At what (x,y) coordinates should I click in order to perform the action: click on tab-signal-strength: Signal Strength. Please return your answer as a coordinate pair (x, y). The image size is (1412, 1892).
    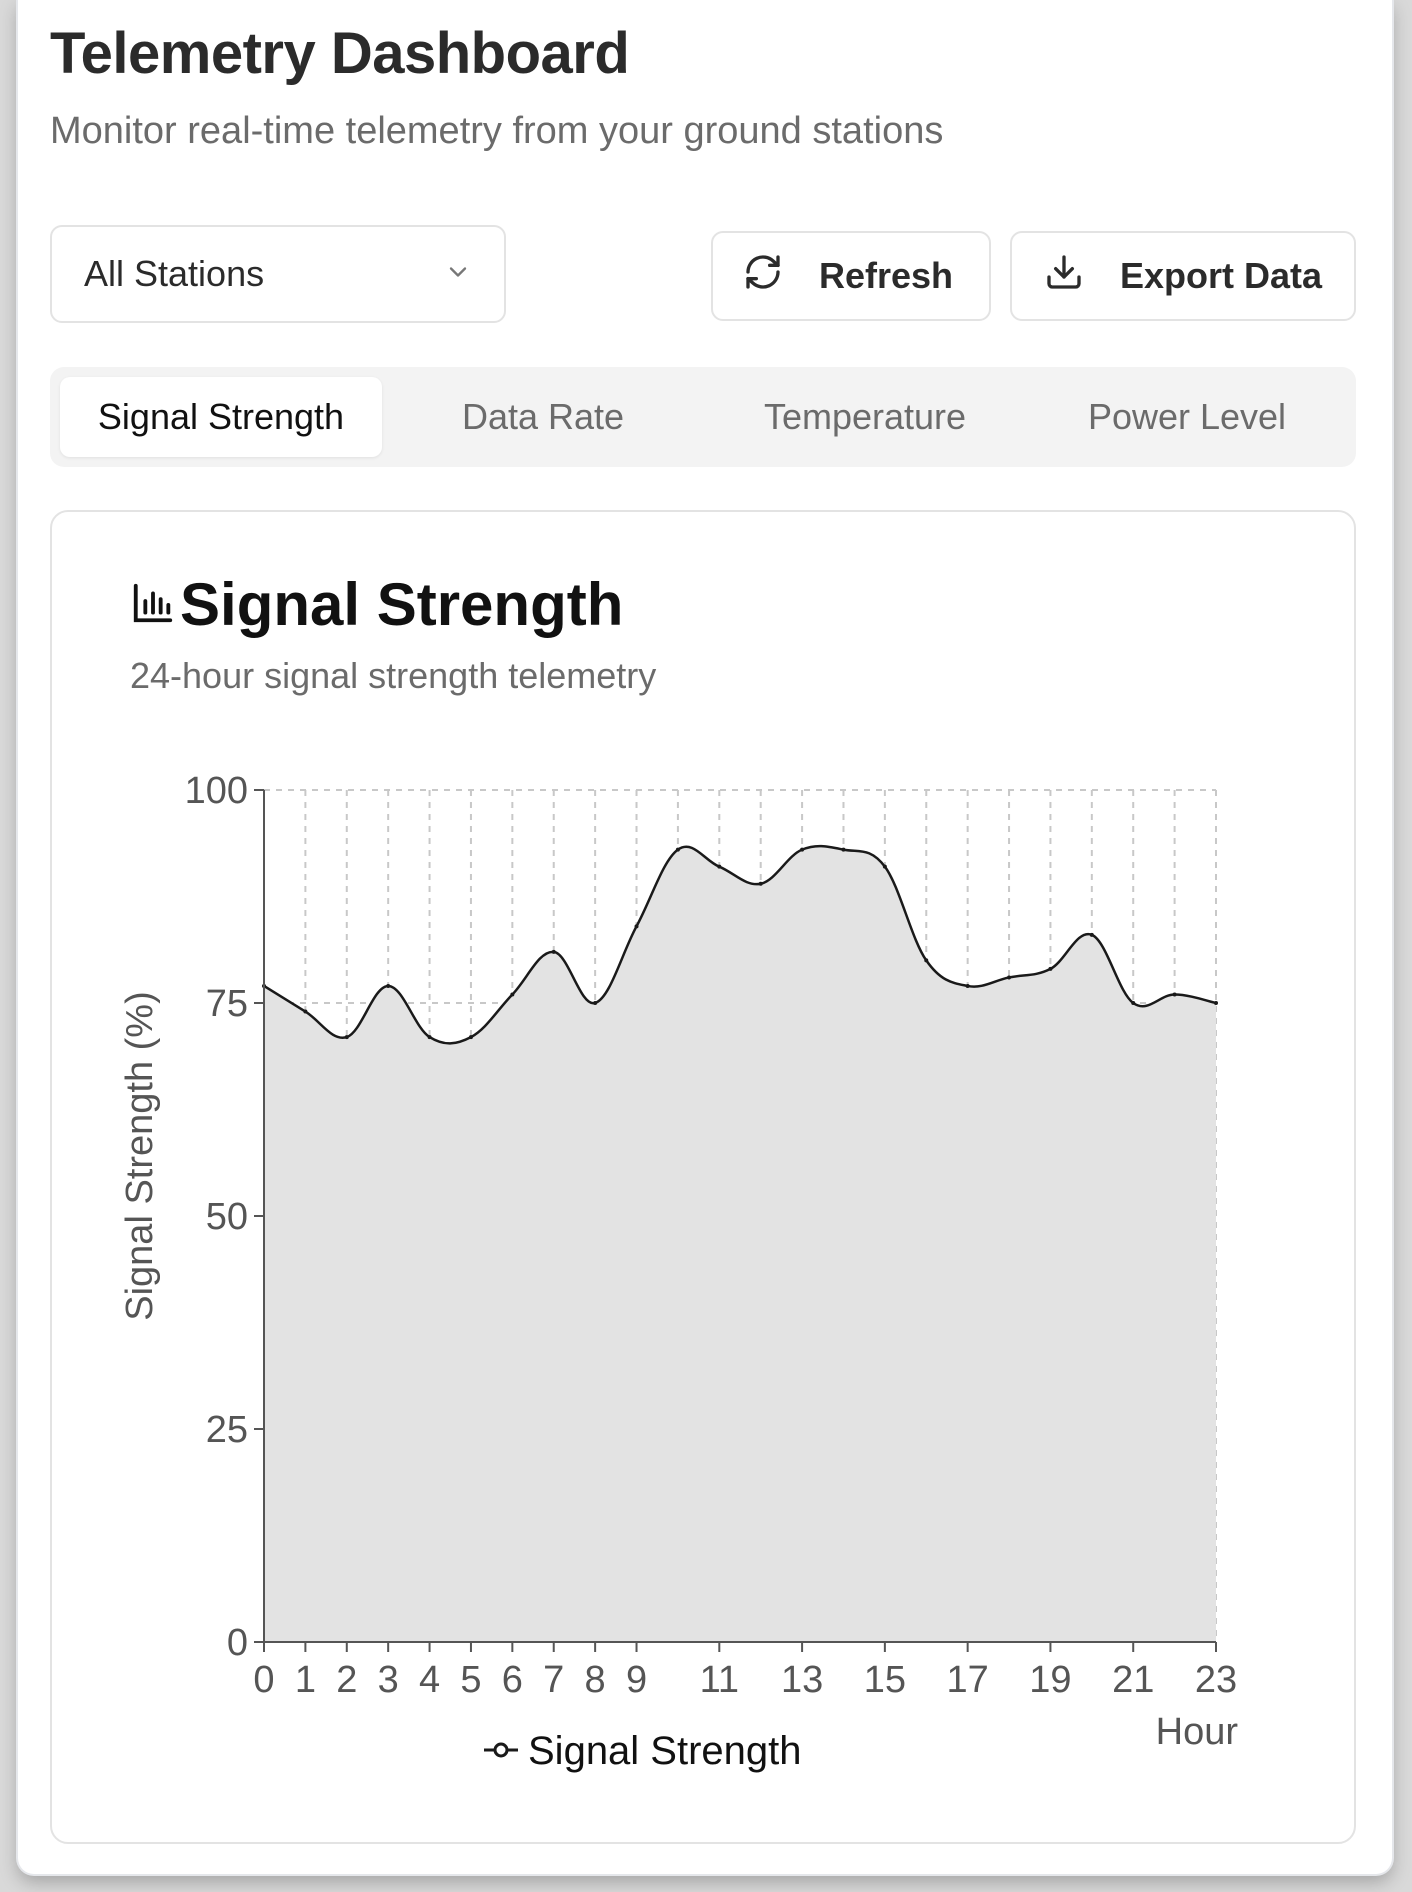
    Looking at the image, I should click on (221, 417).